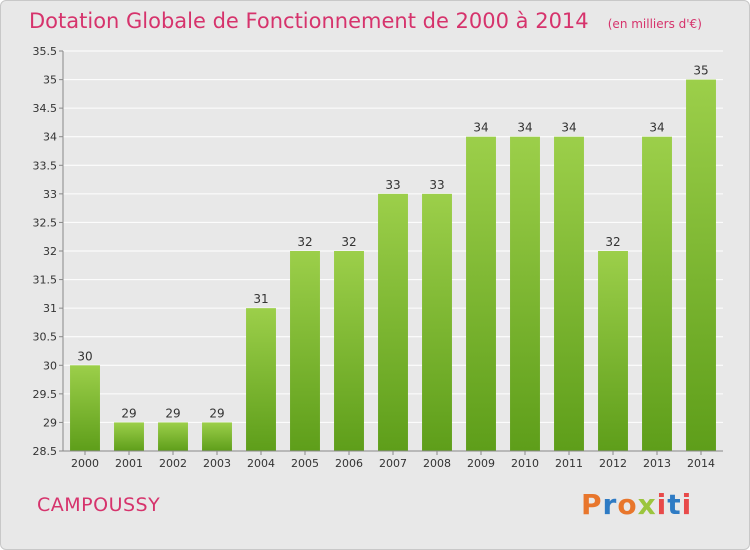 The width and height of the screenshot is (750, 550). Describe the element at coordinates (45, 165) in the screenshot. I see `y-tick-label: 33.5` at that location.